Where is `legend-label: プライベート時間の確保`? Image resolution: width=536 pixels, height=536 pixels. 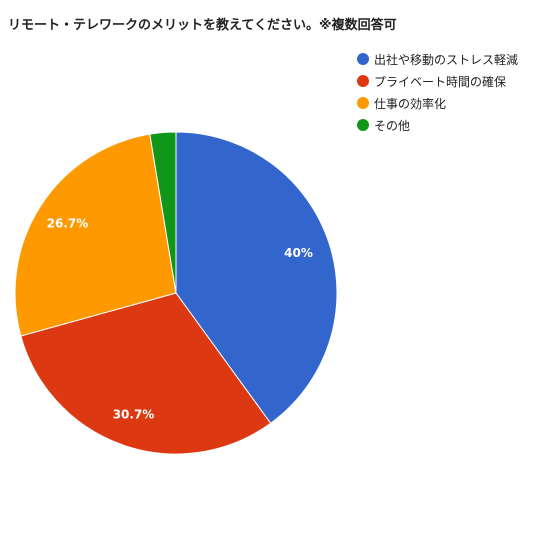 legend-label: プライベート時間の確保 is located at coordinates (440, 81).